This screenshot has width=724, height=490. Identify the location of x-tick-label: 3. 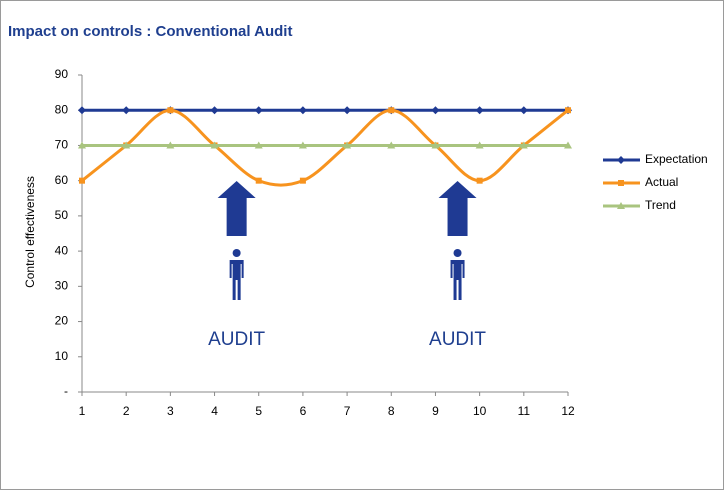
(170, 411).